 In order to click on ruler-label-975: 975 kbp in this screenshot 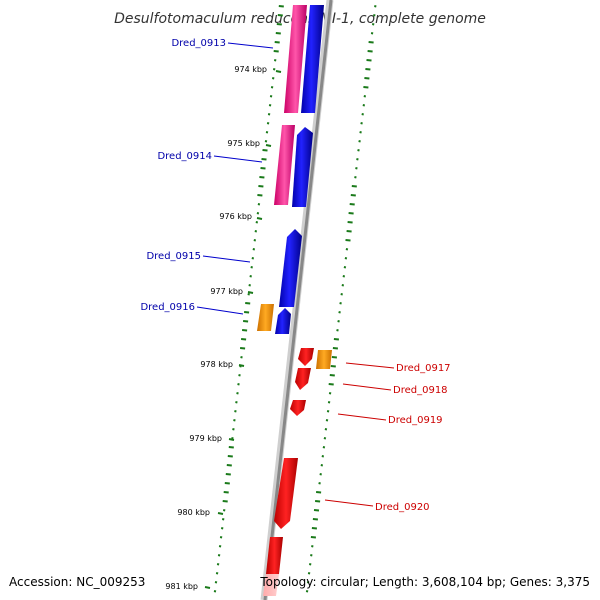, I will do `click(243, 143)`.